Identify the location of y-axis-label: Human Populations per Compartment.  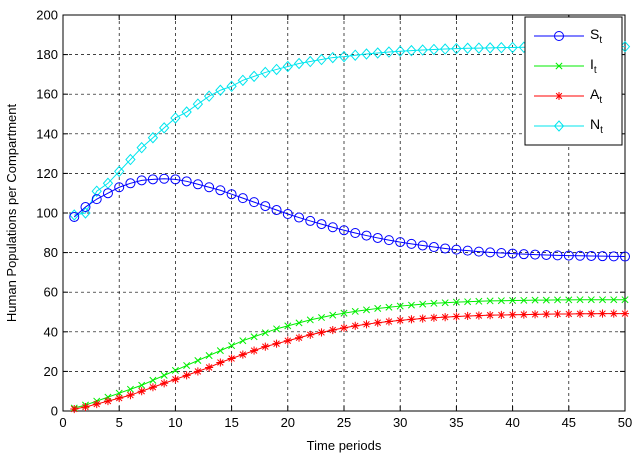
(11, 213).